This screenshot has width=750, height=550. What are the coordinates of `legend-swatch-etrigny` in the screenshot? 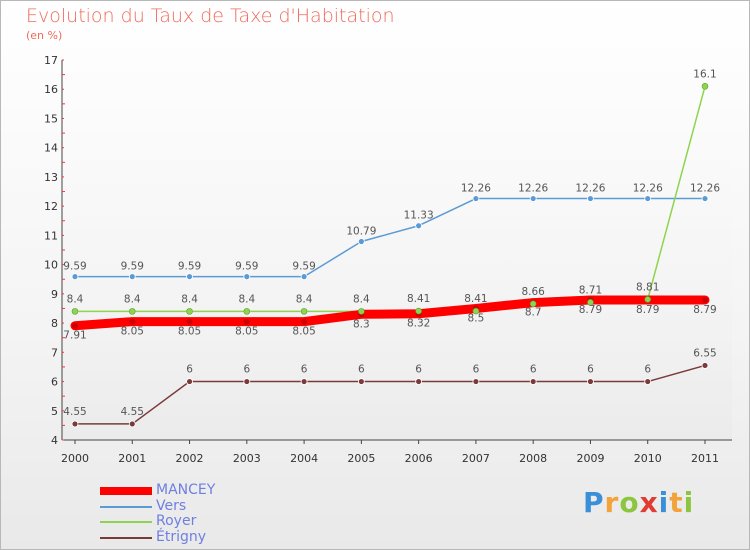 It's located at (126, 538).